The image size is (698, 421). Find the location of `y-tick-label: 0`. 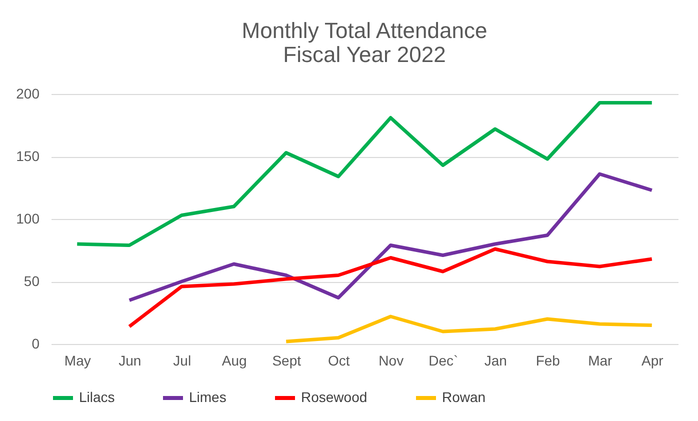

y-tick-label: 0 is located at coordinates (36, 344).